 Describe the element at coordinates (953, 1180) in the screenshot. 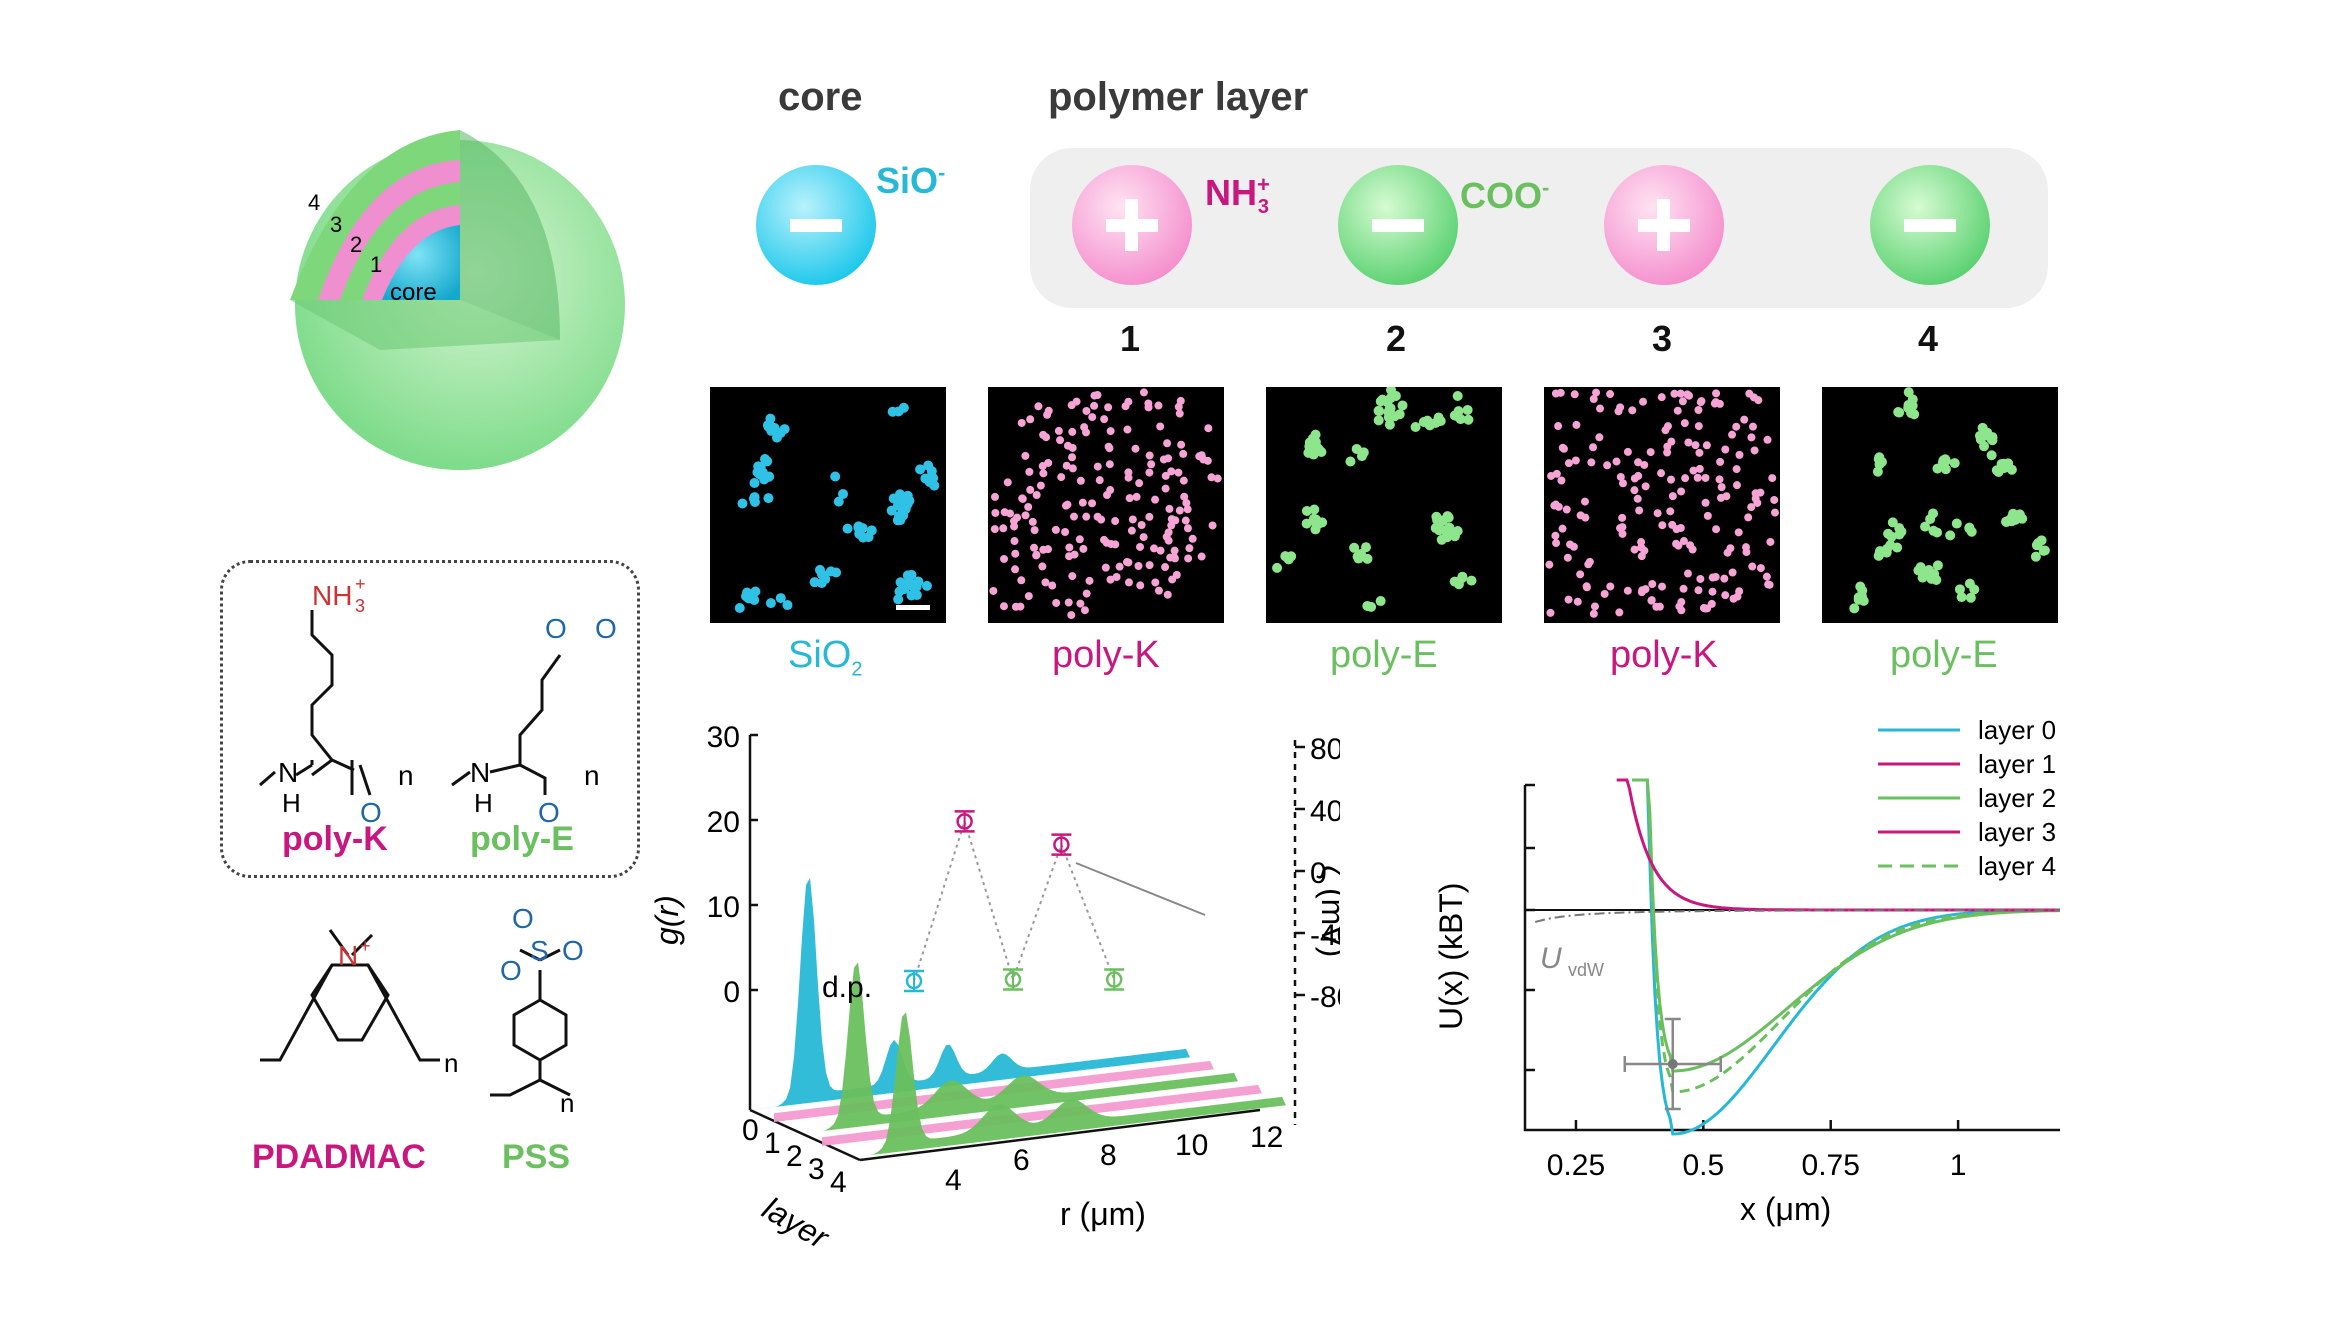

I see `x-tick-label: 4` at that location.